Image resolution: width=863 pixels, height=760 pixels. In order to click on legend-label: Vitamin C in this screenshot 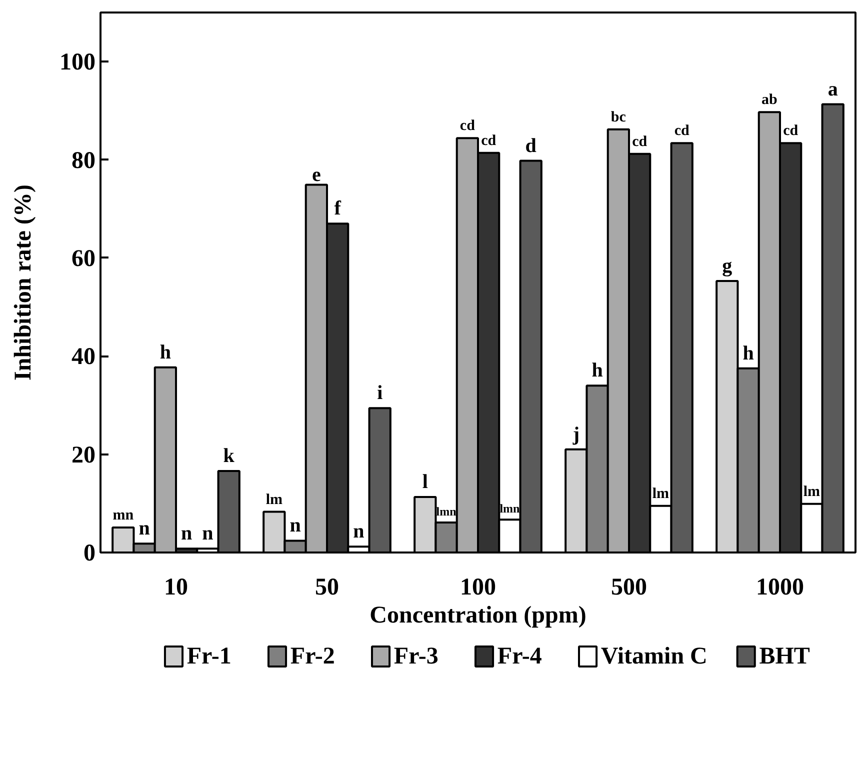, I will do `click(654, 657)`.